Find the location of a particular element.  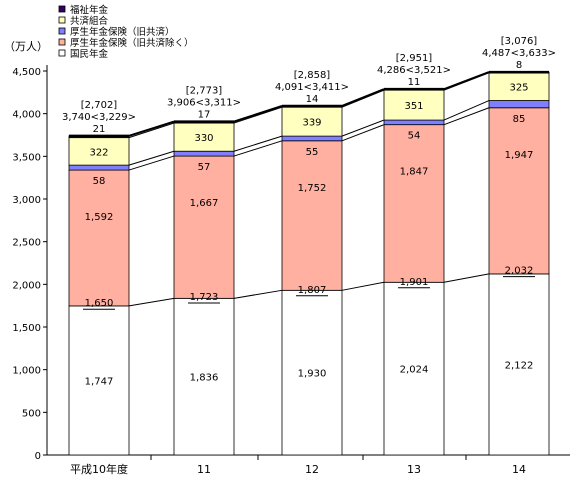

data-label: 1,947 is located at coordinates (519, 155).